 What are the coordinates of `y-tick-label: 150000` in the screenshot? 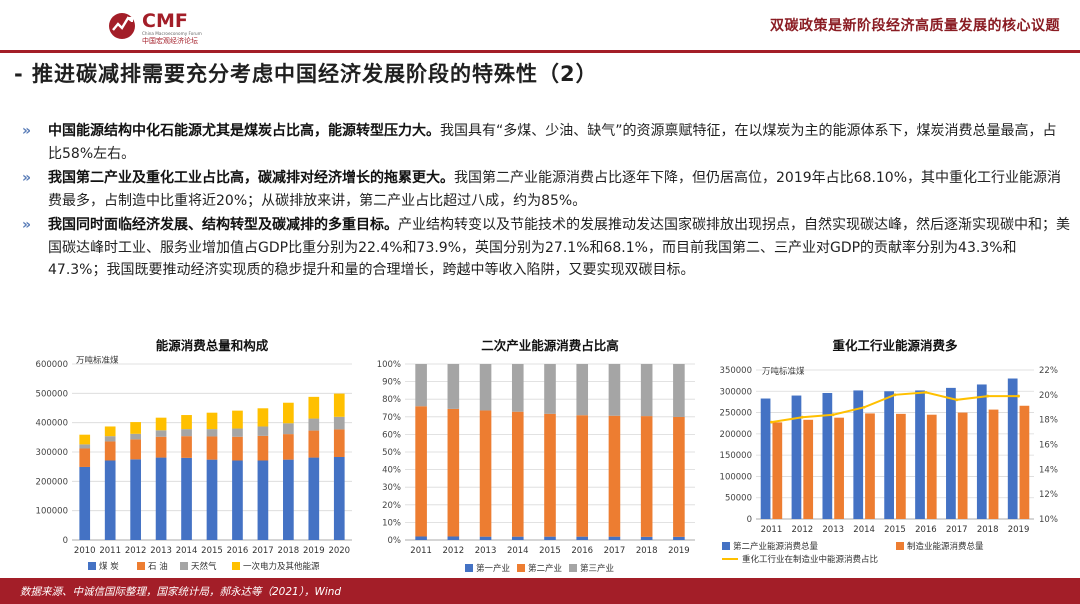 It's located at (736, 456).